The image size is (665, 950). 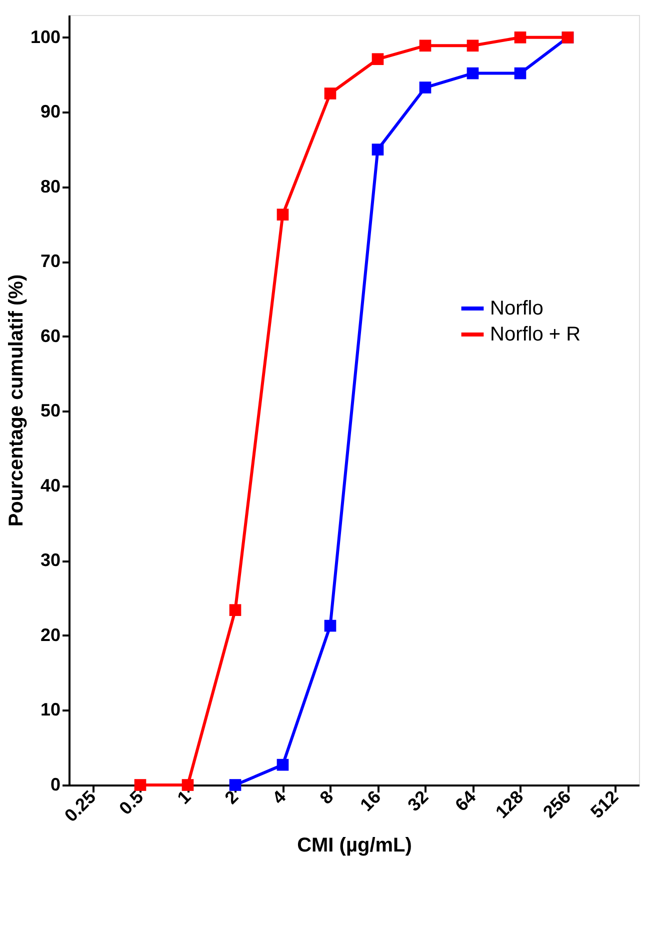 What do you see at coordinates (50, 336) in the screenshot?
I see `y-tick-label: 60` at bounding box center [50, 336].